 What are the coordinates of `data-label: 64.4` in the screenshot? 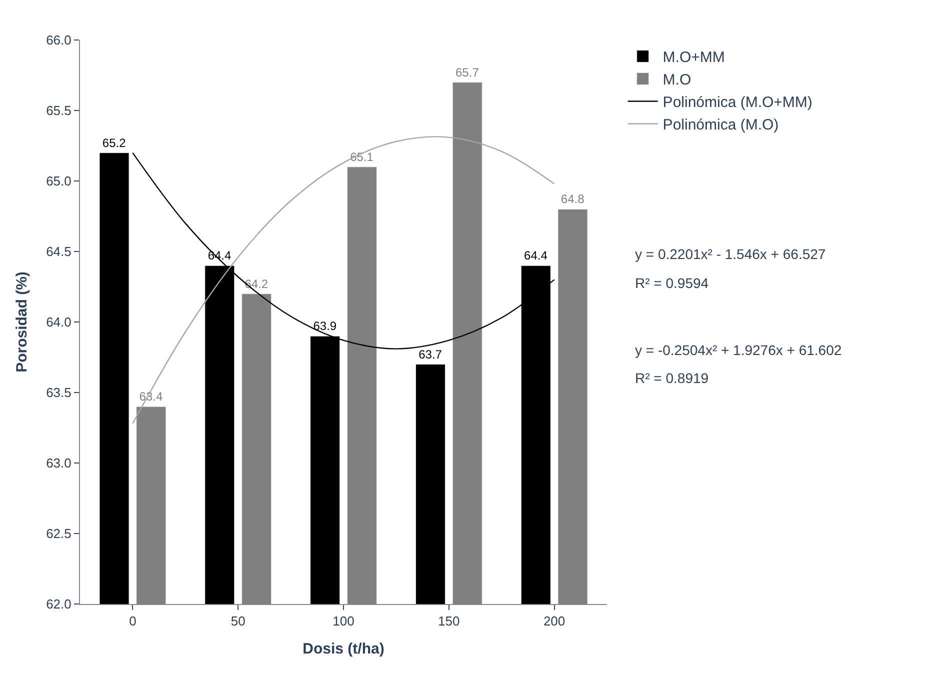 It's located at (536, 255).